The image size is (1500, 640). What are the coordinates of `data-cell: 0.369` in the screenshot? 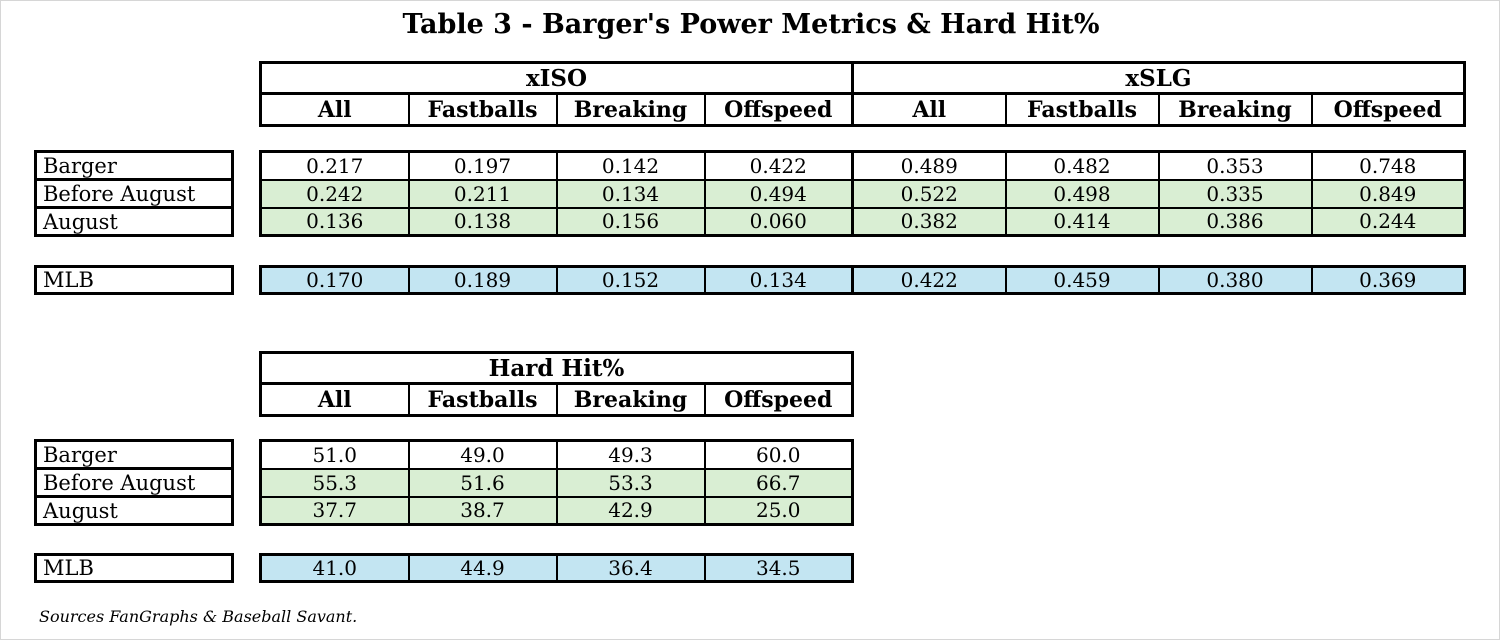 It's located at (1388, 280).